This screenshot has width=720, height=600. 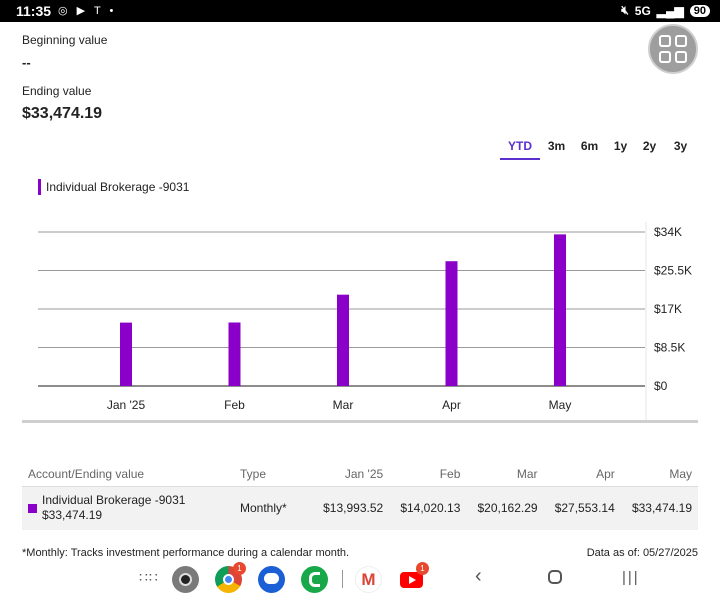 What do you see at coordinates (342, 579) in the screenshot?
I see `nav-separator` at bounding box center [342, 579].